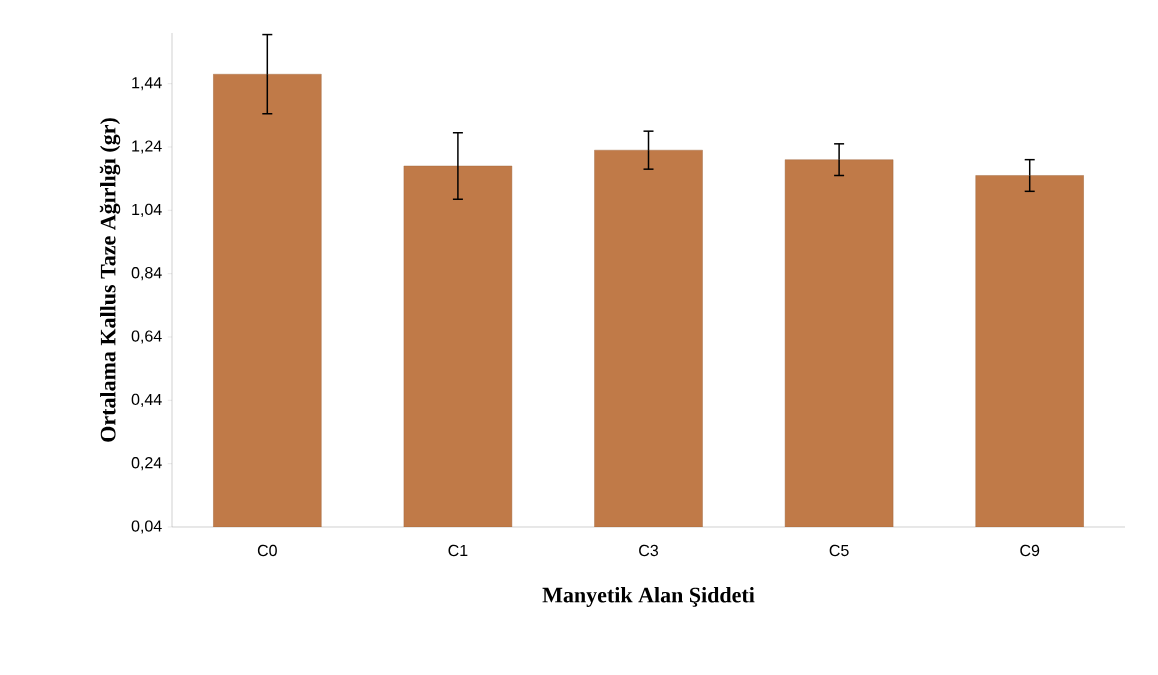 The image size is (1158, 675). Describe the element at coordinates (648, 597) in the screenshot. I see `x-axis-title: Manyetik Alan Şiddeti` at that location.